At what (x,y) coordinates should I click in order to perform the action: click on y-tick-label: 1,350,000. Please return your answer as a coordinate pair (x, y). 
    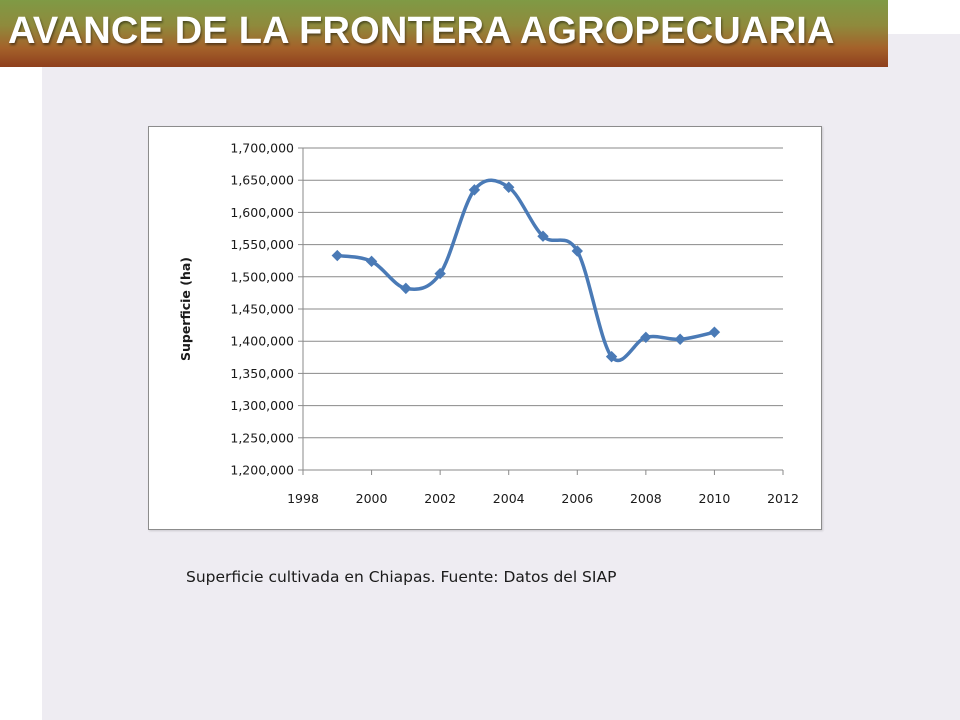
    Looking at the image, I should click on (262, 373).